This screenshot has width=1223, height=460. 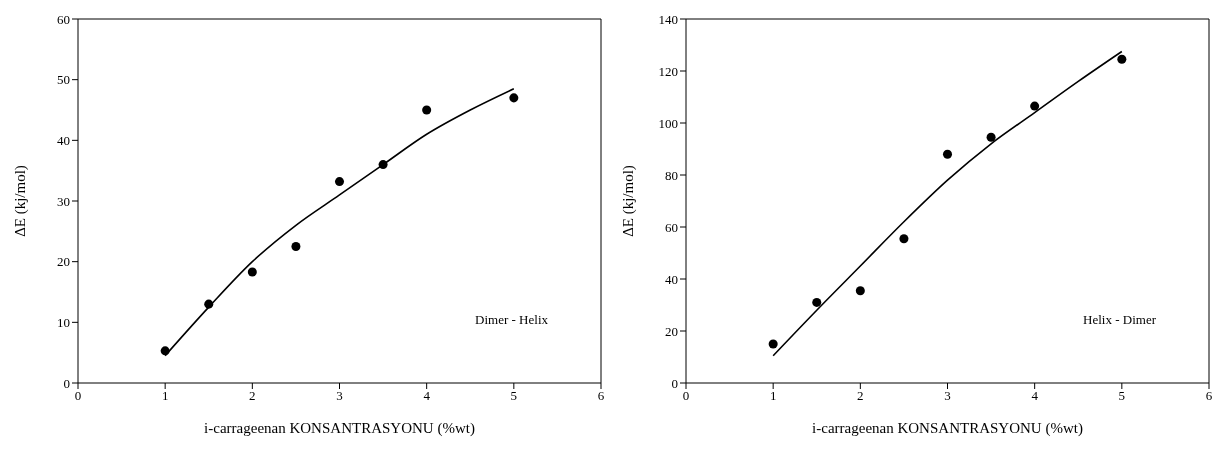 I want to click on y-tick-label: 100, so click(x=668, y=123).